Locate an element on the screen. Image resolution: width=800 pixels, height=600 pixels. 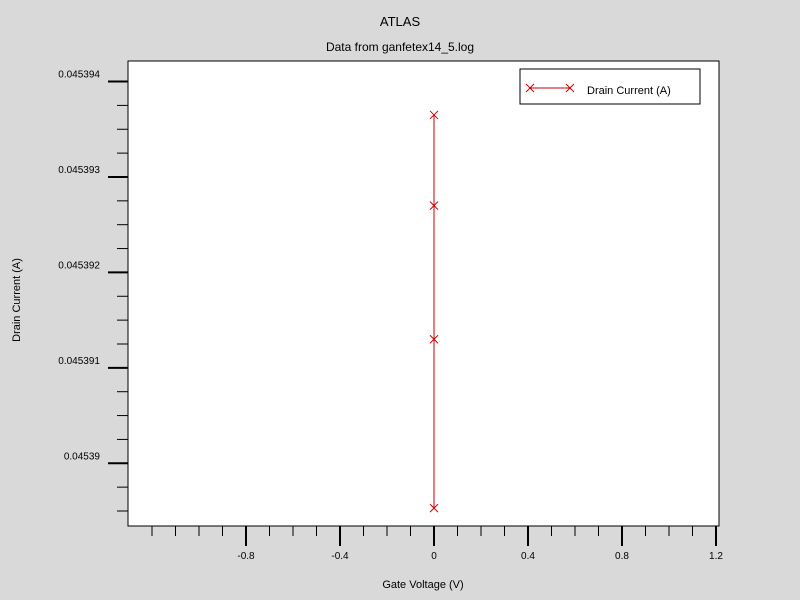
legend: Drain Current (A) is located at coordinates (610, 86).